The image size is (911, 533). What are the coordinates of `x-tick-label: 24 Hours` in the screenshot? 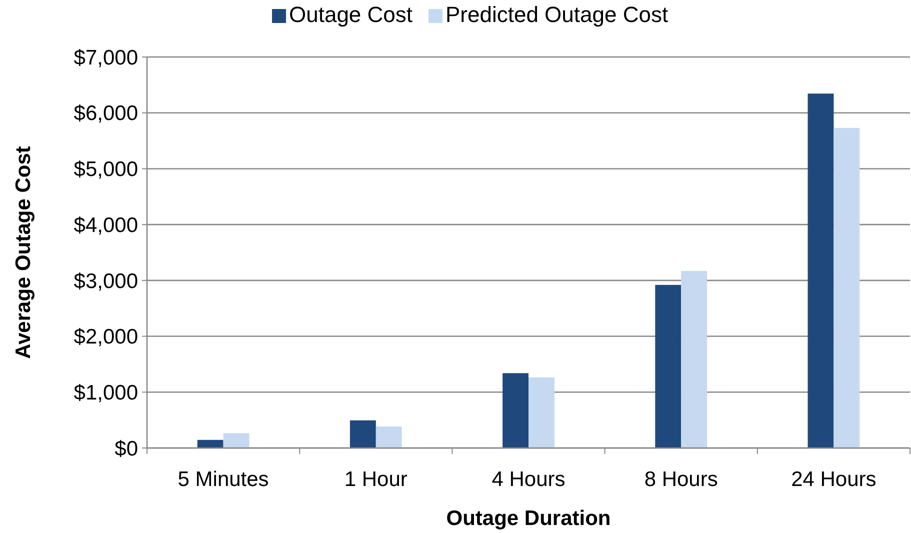 It's located at (833, 479).